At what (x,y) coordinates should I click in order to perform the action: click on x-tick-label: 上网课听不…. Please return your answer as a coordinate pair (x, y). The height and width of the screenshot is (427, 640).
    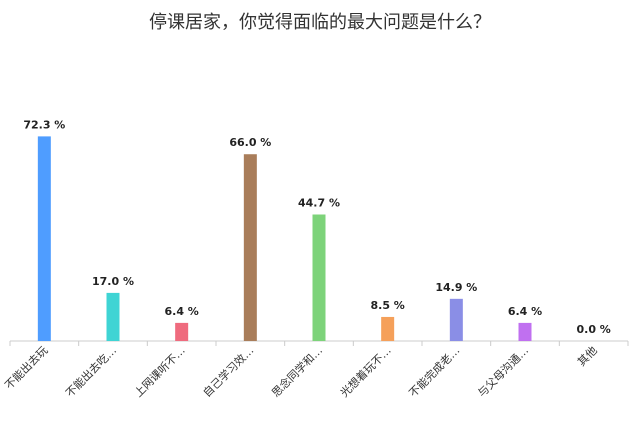
    Looking at the image, I should click on (160, 372).